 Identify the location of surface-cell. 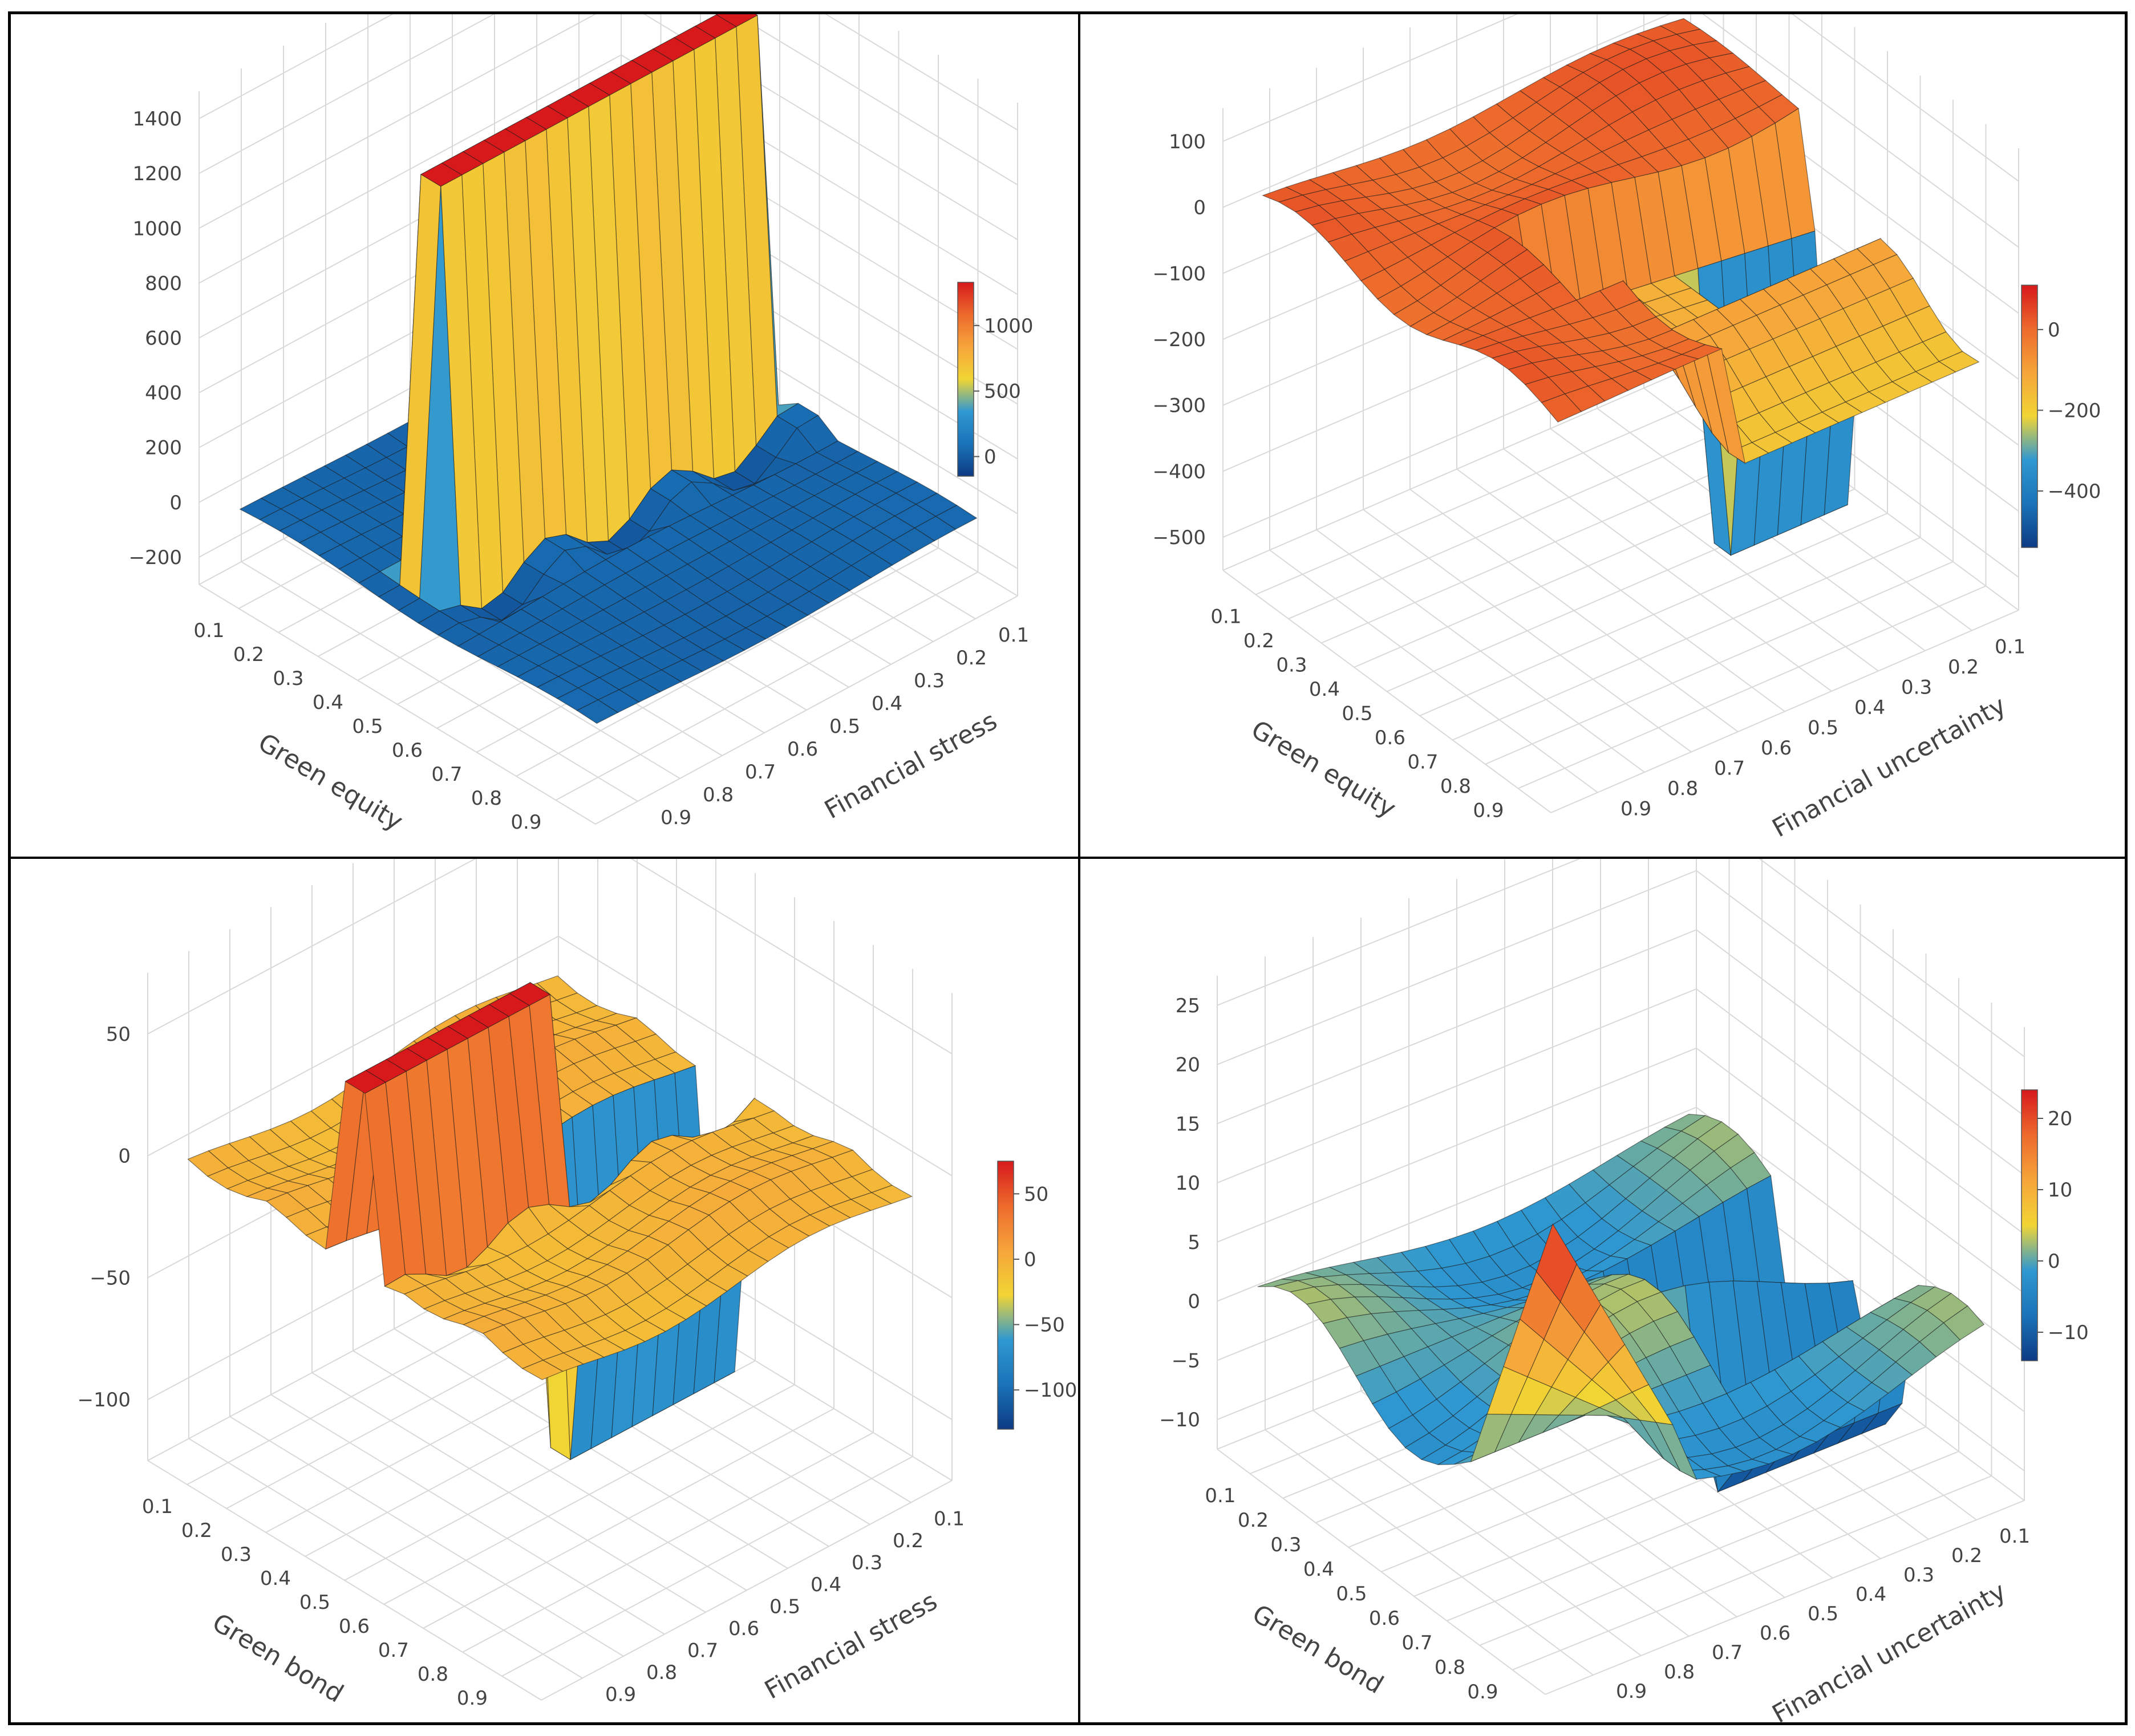
(542, 1370).